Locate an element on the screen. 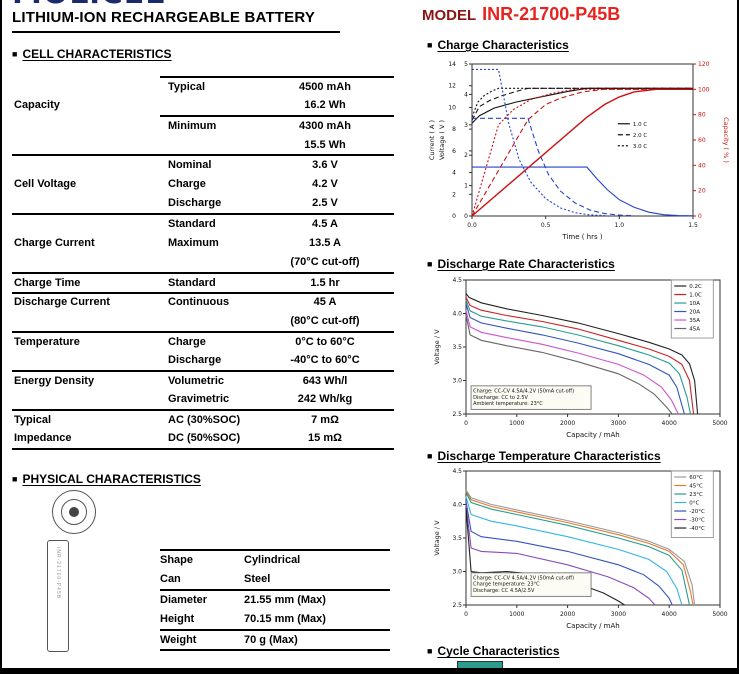 This screenshot has height=674, width=739. cell-table-value: (80°C cut-off) is located at coordinates (325, 320).